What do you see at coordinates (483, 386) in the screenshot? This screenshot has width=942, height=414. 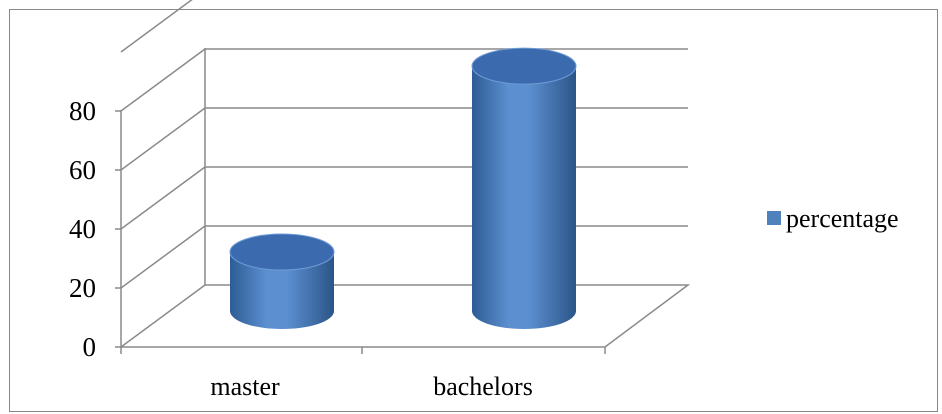 I see `x-label: bachelors` at bounding box center [483, 386].